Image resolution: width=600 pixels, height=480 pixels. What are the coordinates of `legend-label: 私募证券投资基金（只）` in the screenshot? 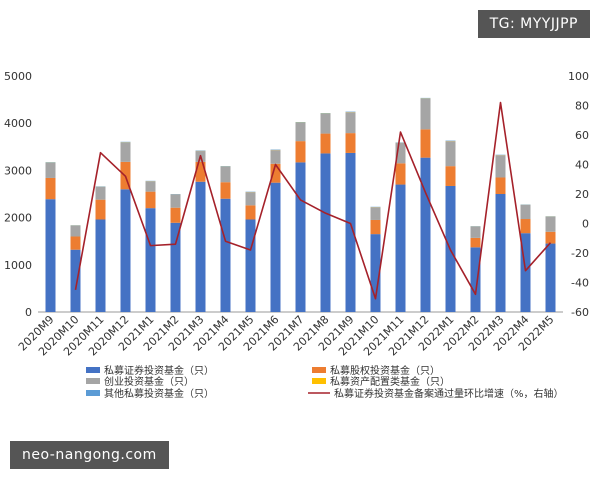 It's located at (159, 370).